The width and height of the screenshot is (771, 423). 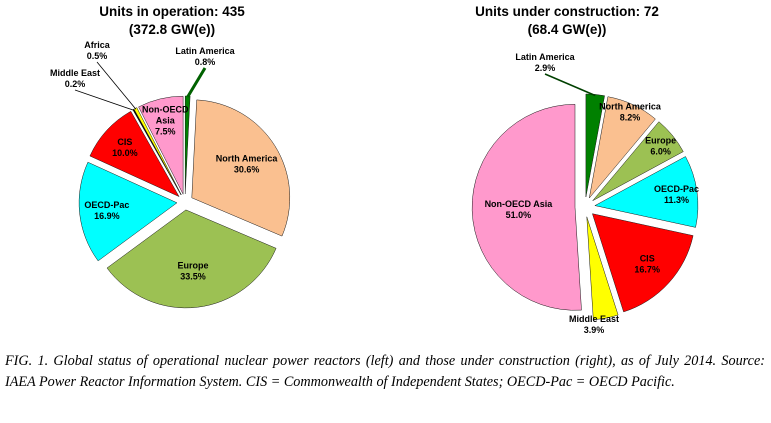 What do you see at coordinates (595, 145) in the screenshot?
I see `pie-slice-latin-america` at bounding box center [595, 145].